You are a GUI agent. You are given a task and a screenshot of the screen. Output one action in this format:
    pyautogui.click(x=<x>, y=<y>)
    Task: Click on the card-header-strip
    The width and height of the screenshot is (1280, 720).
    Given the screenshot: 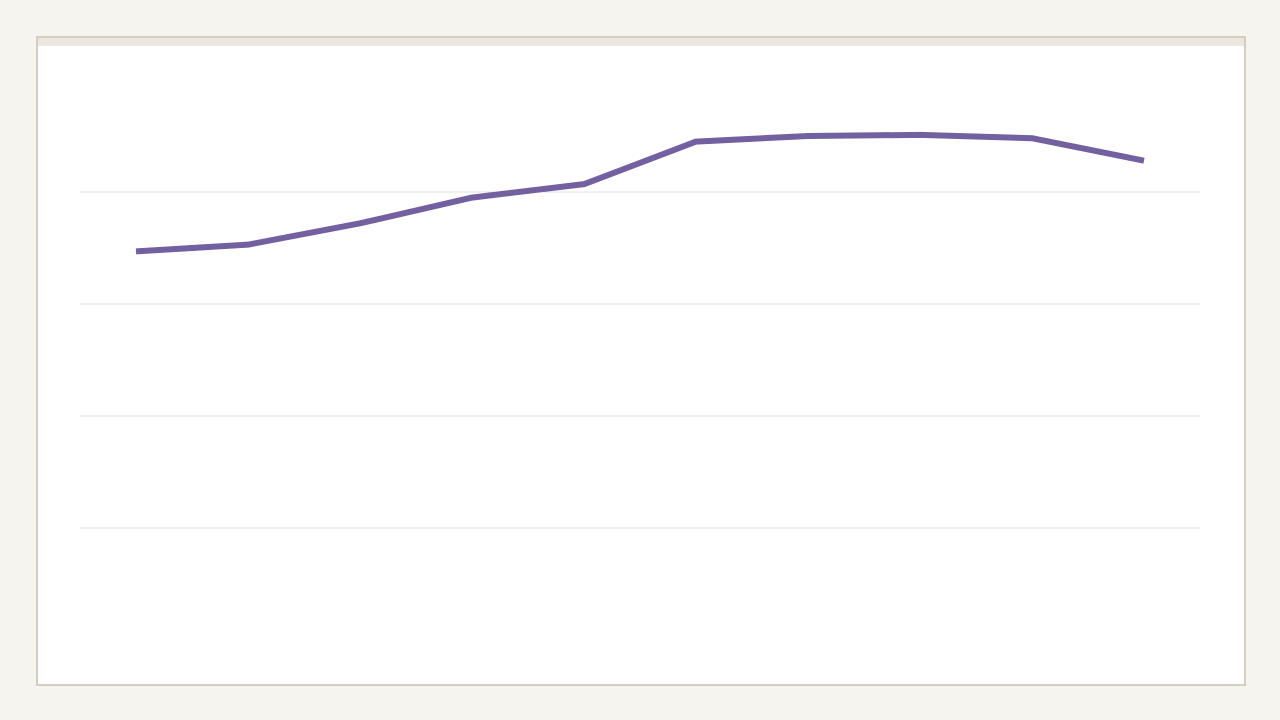 What is the action you would take?
    pyautogui.click(x=641, y=42)
    